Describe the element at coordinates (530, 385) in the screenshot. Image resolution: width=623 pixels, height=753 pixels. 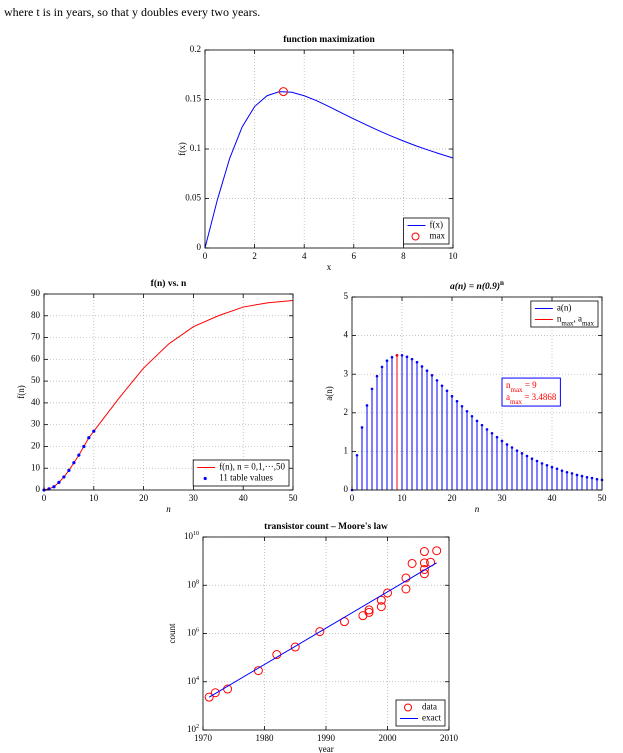
I see `annotation-part: = 9` at that location.